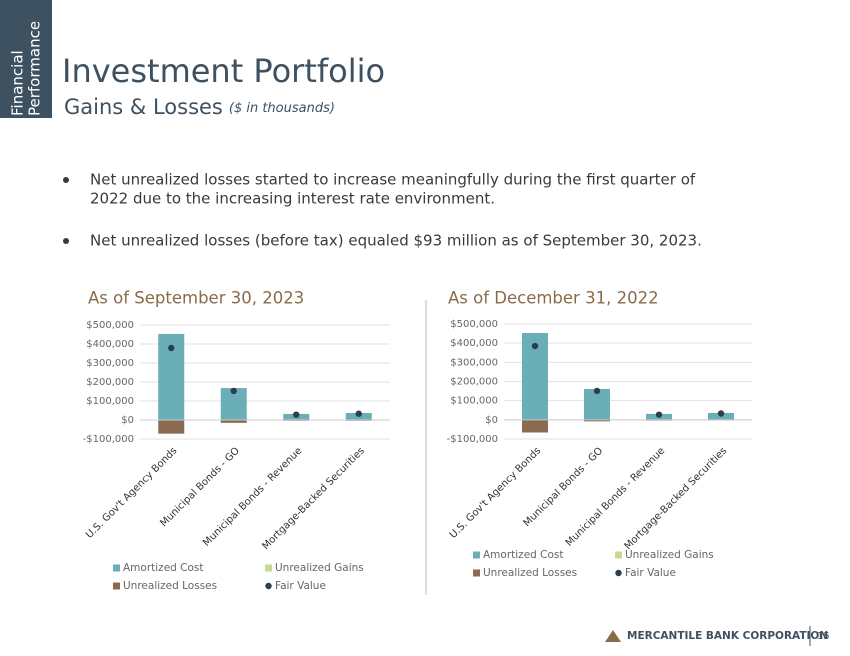  I want to click on chart-title: As of December 31, 2022, so click(553, 298).